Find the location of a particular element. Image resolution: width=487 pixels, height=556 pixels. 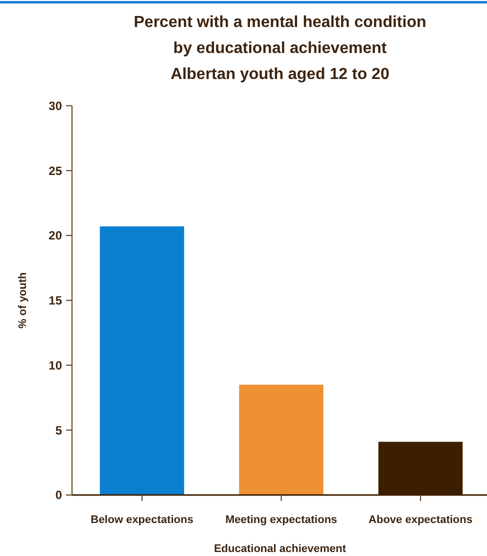

x-axis-title: Educational achievement is located at coordinates (280, 549).